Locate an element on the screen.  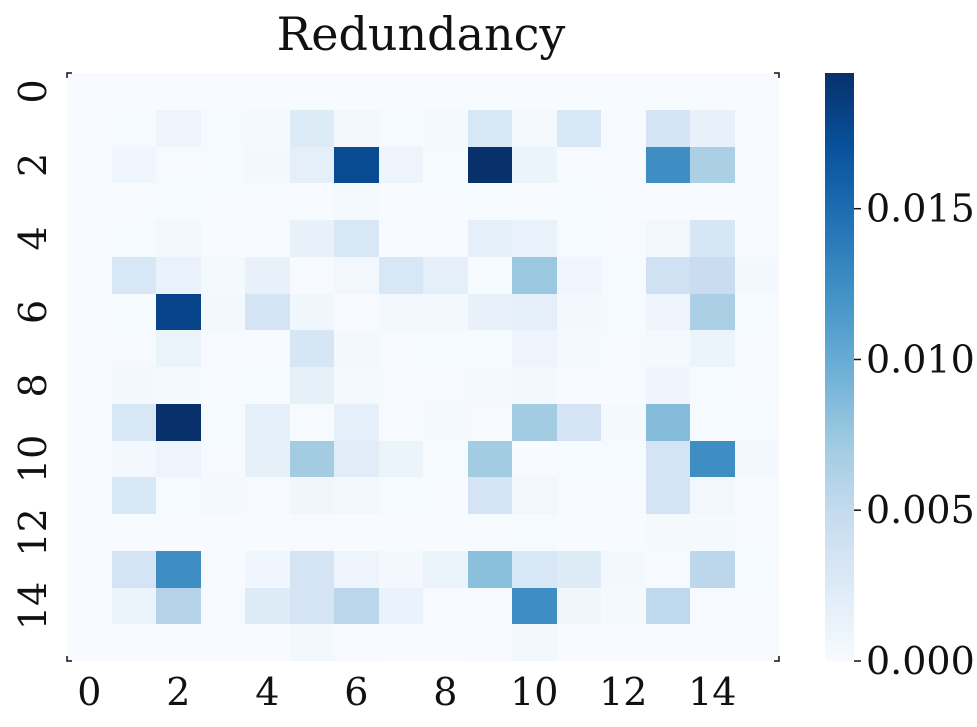
heatmap-cell-r13-c4 is located at coordinates (267, 569).